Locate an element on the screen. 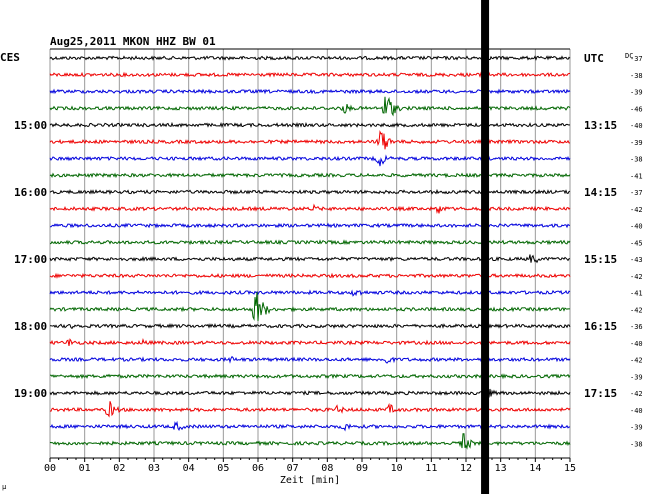 Image resolution: width=650 pixels, height=494 pixels. dc-offset-label: -36 is located at coordinates (636, 327).